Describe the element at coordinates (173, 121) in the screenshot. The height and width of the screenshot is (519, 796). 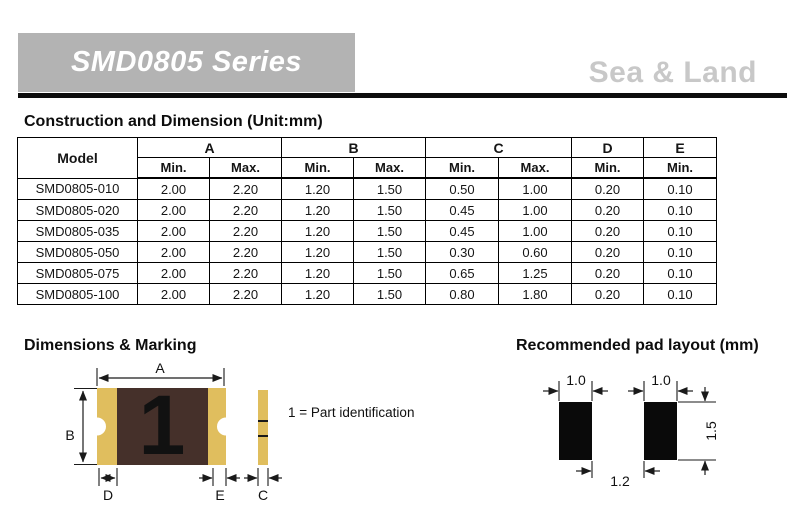
I see `construction-section-title: Construction and Dimension (Unit:mm)` at that location.